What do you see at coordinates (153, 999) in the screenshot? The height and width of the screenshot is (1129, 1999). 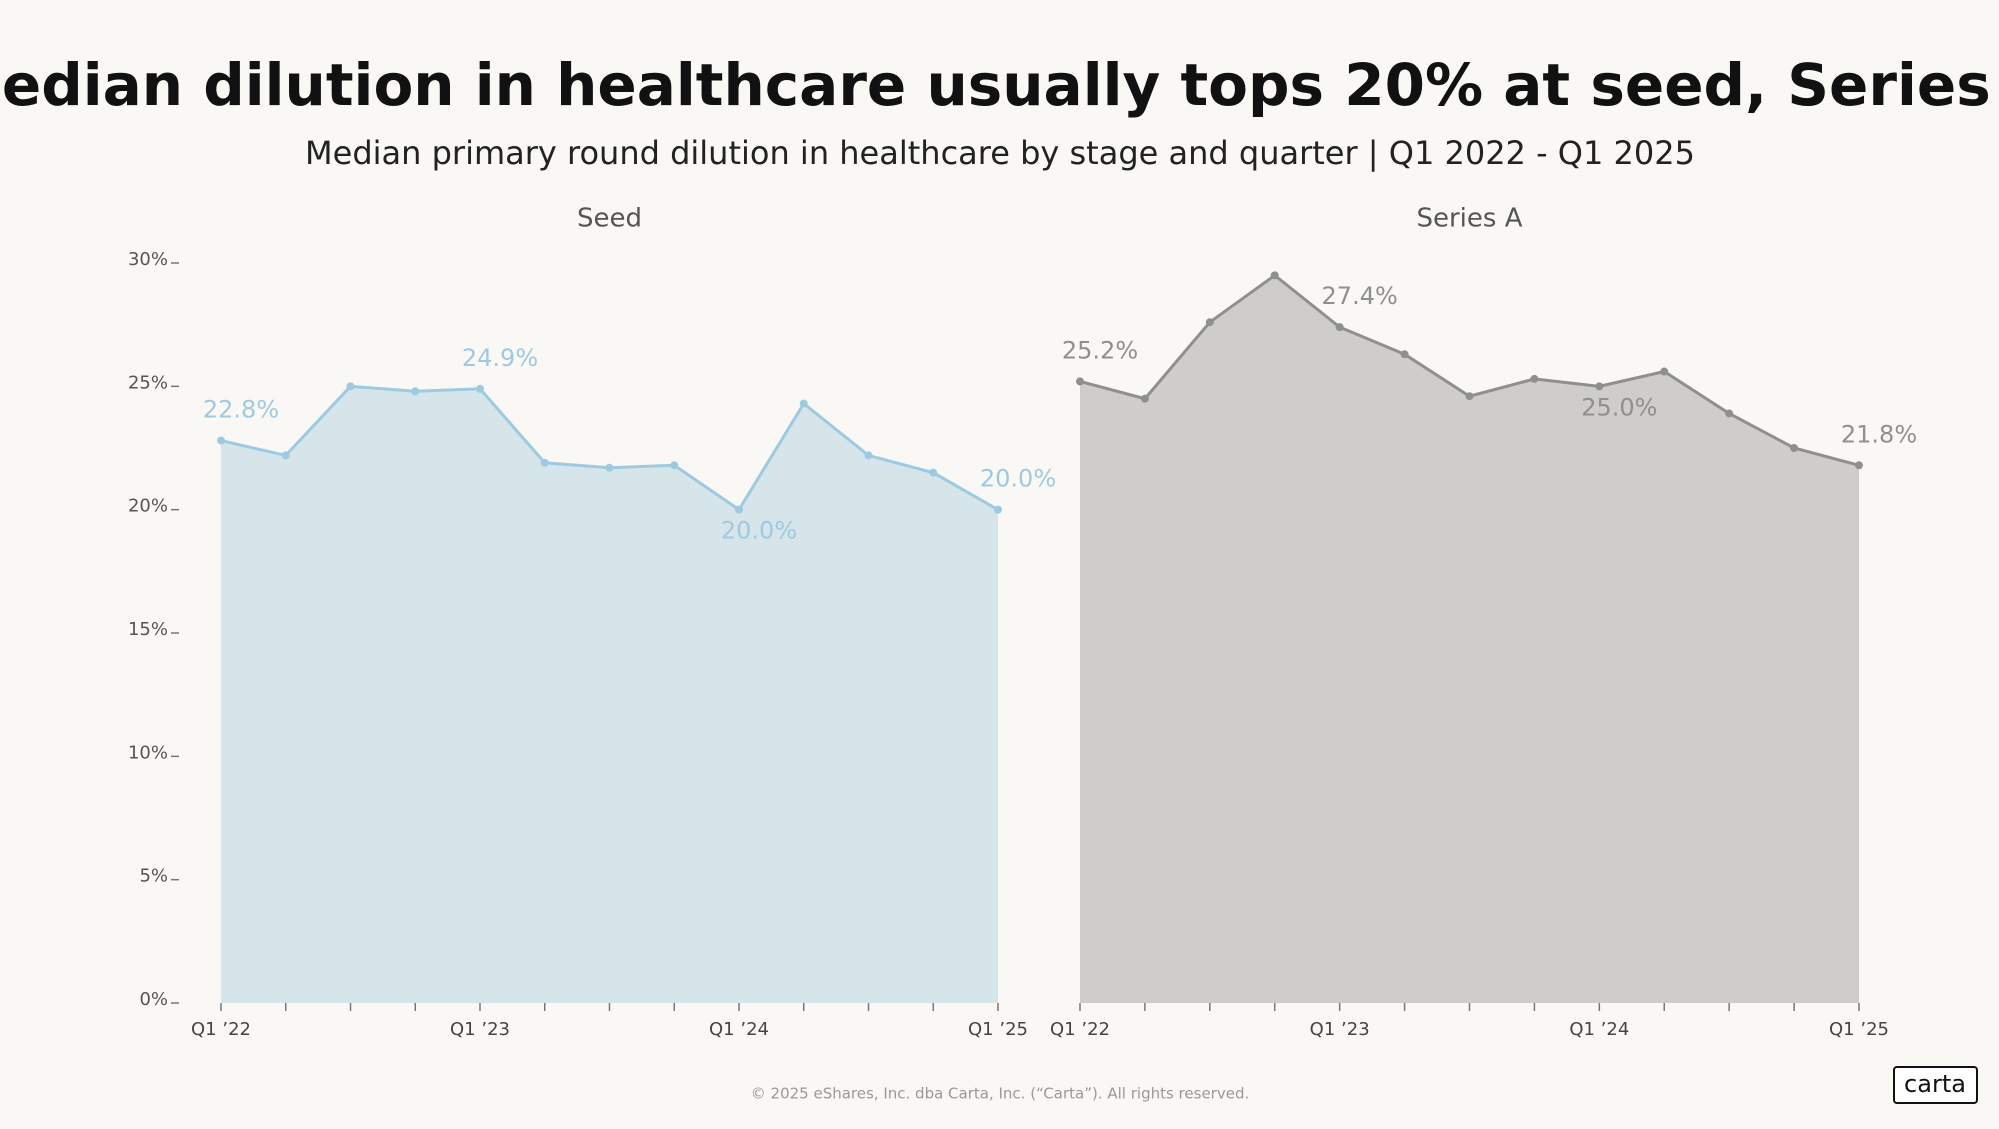 I see `y-tick-label: 0%` at bounding box center [153, 999].